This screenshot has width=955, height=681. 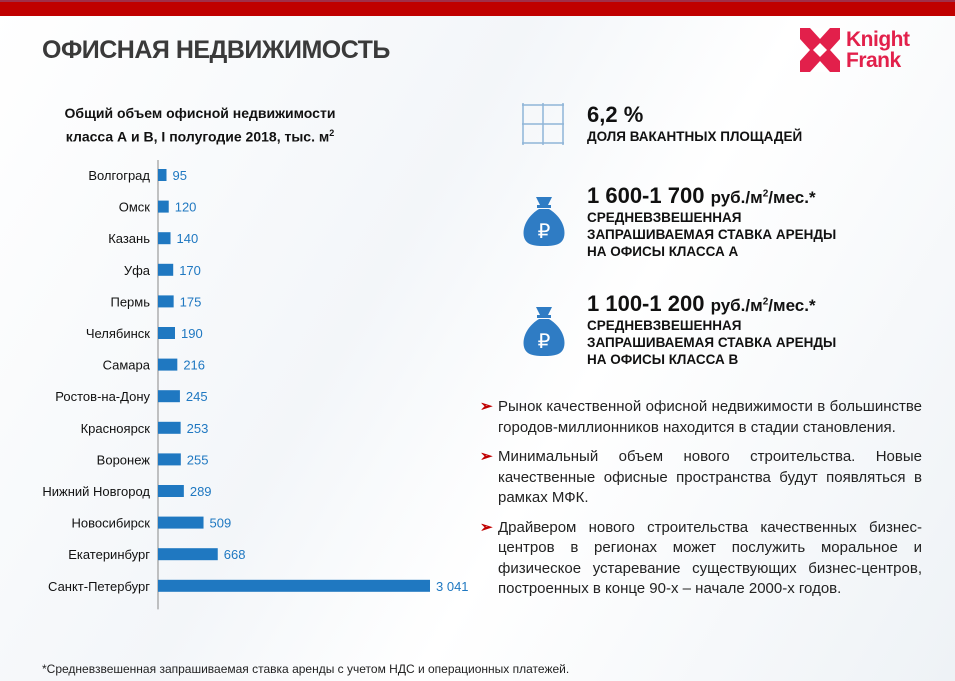 What do you see at coordinates (712, 234) in the screenshot?
I see `rent-a-caption-2: ЗАПРАШИВАЕМАЯ СТАВКА АРЕНДЫ` at bounding box center [712, 234].